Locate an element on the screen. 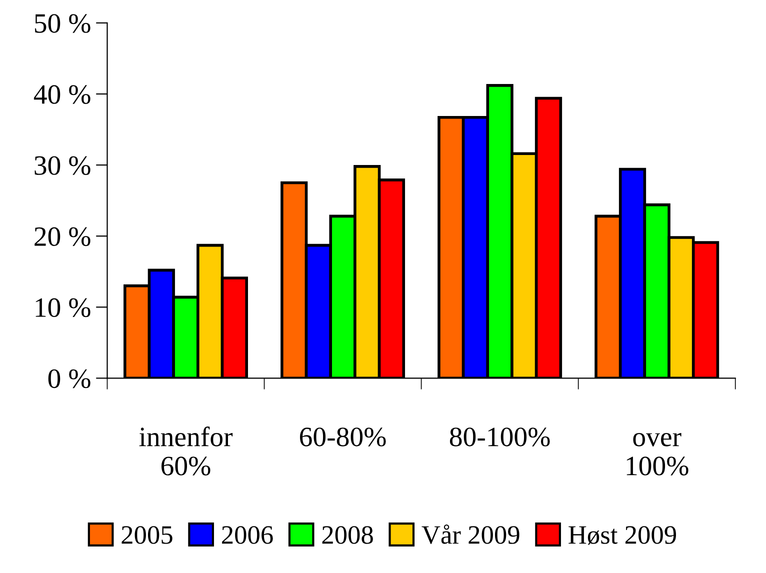 This screenshot has height=573, width=766. y-tick-label: 10 % is located at coordinates (63, 308).